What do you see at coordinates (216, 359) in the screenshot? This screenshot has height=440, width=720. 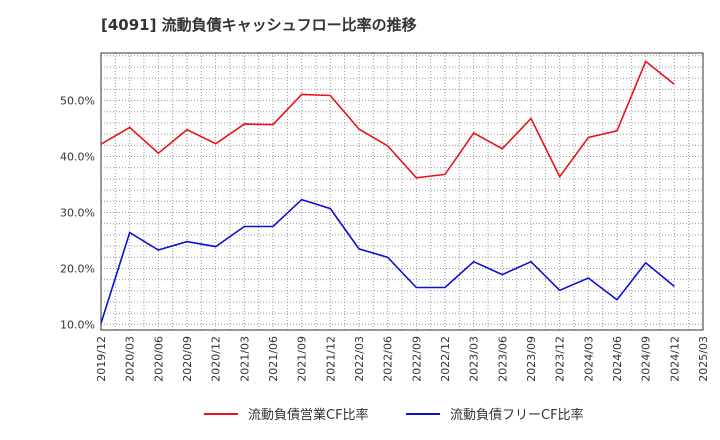 I see `x-tick-label: 2020/12` at bounding box center [216, 359].